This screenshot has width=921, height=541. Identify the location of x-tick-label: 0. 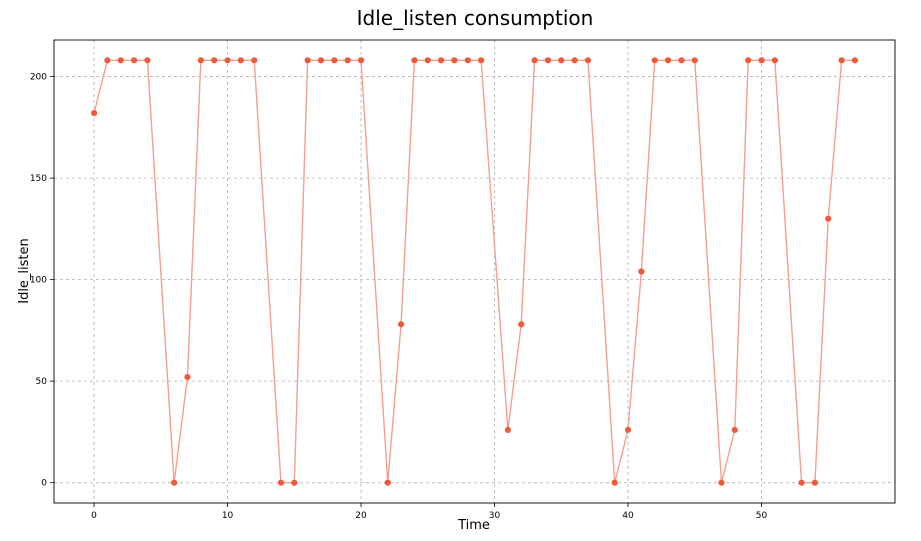
(94, 516).